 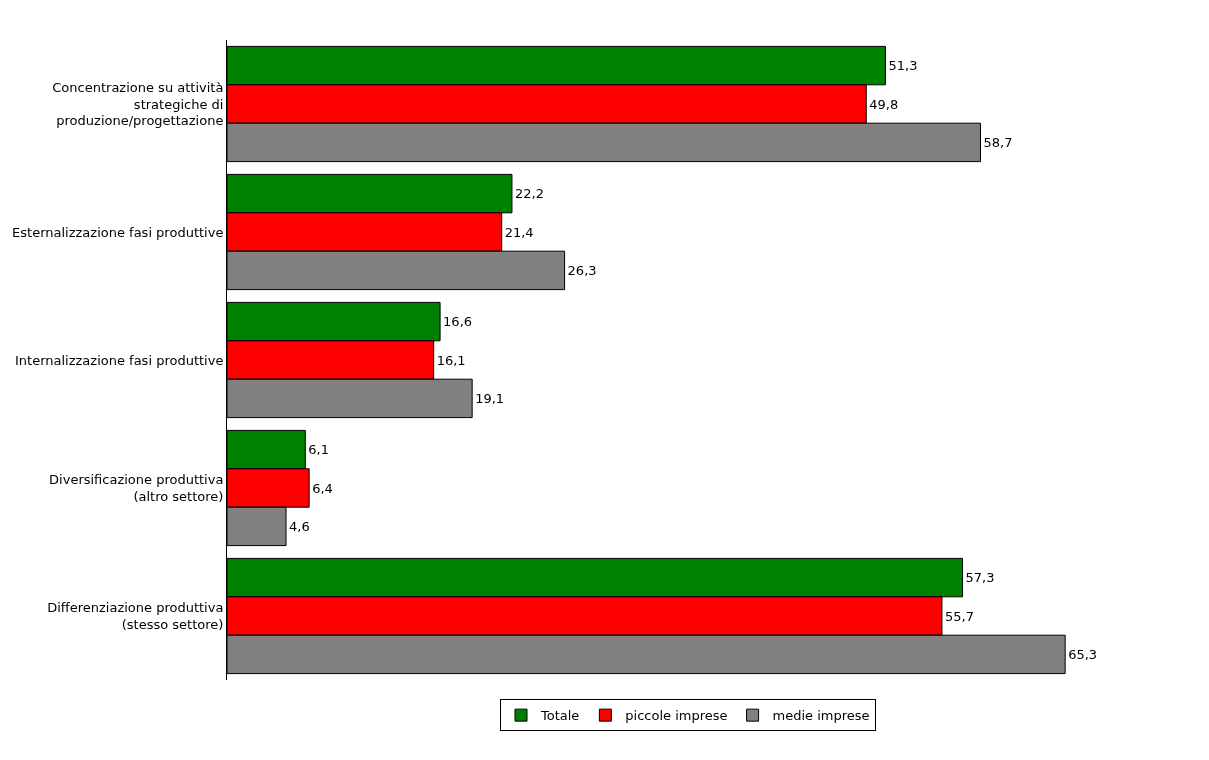 What do you see at coordinates (318, 450) in the screenshot?
I see `data-label: 6,1` at bounding box center [318, 450].